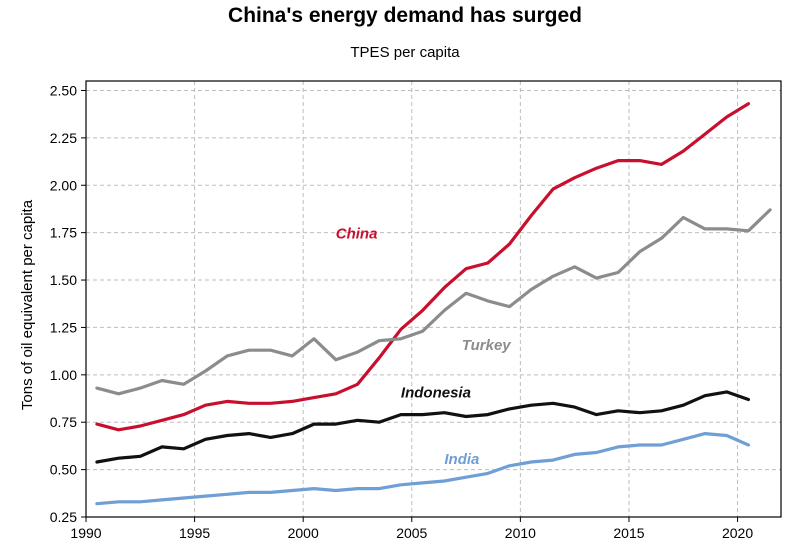 The image size is (810, 550). I want to click on series-label-turkey: Turkey, so click(487, 345).